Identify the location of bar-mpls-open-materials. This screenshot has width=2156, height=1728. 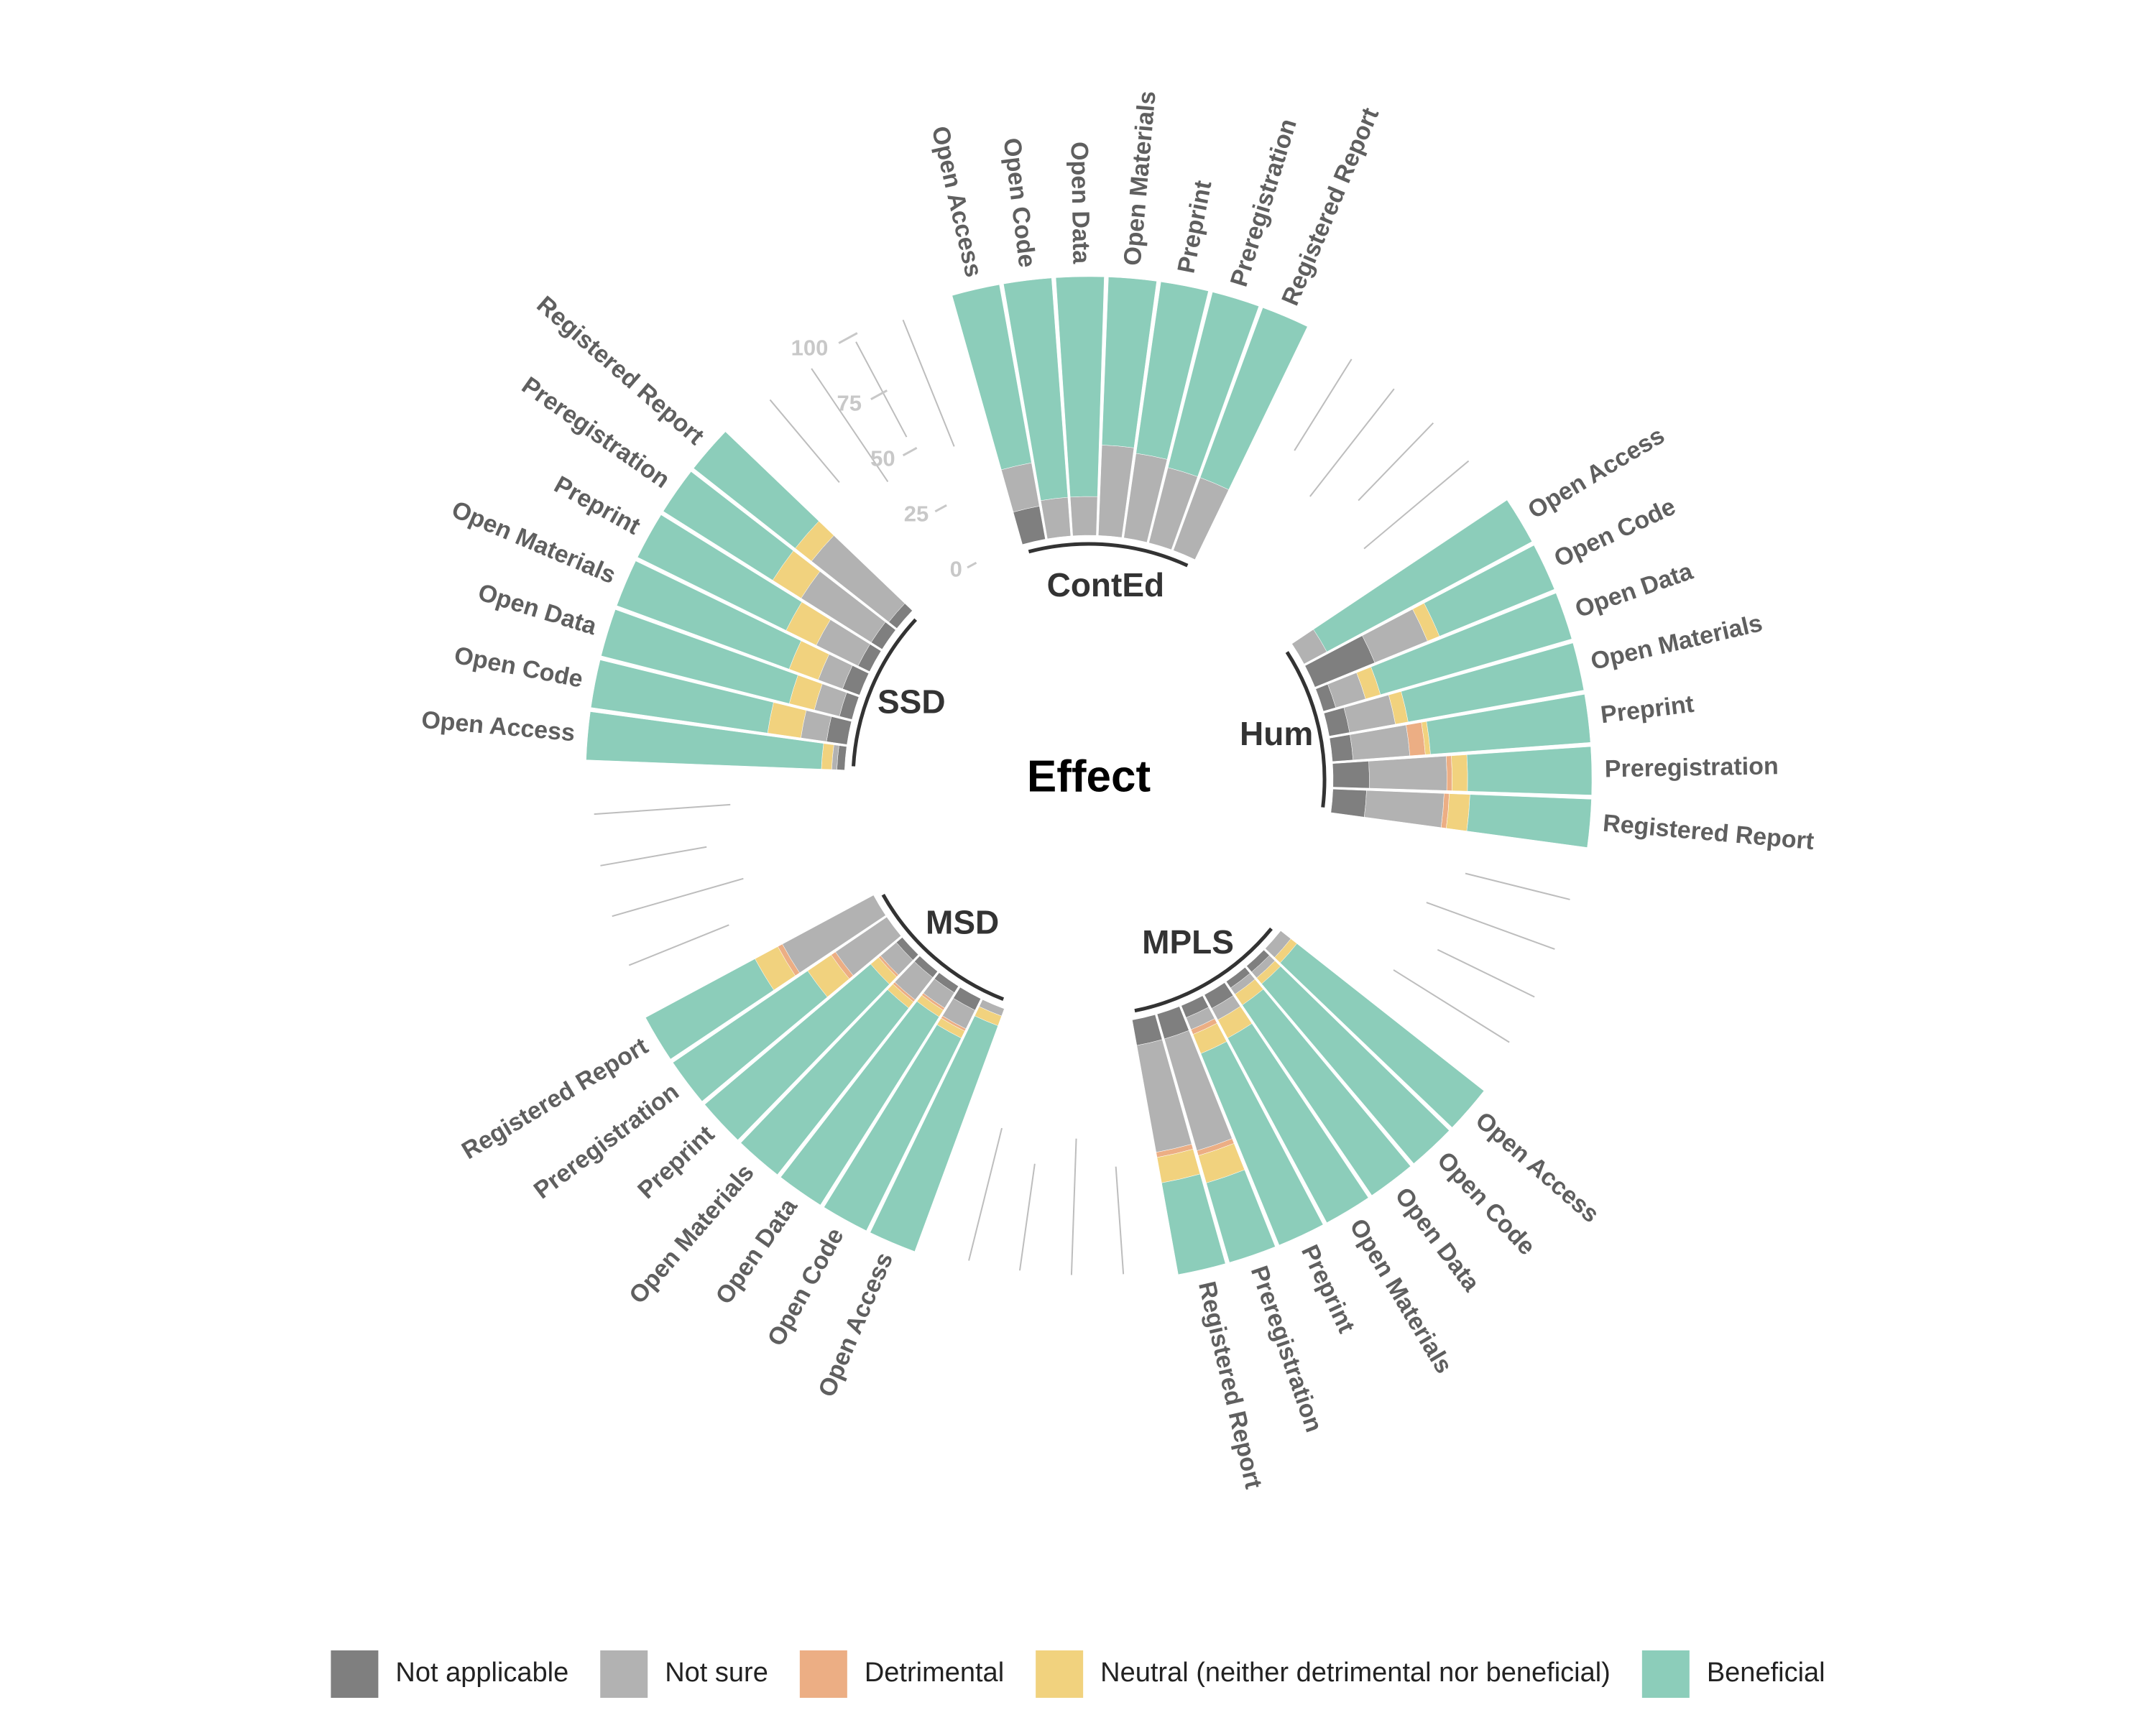
(1286, 1103).